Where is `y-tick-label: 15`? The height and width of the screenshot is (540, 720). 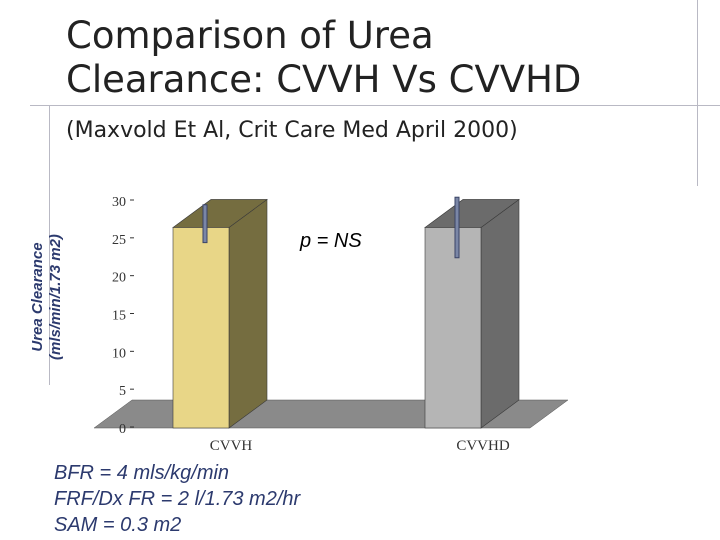 y-tick-label: 15 is located at coordinates (119, 316).